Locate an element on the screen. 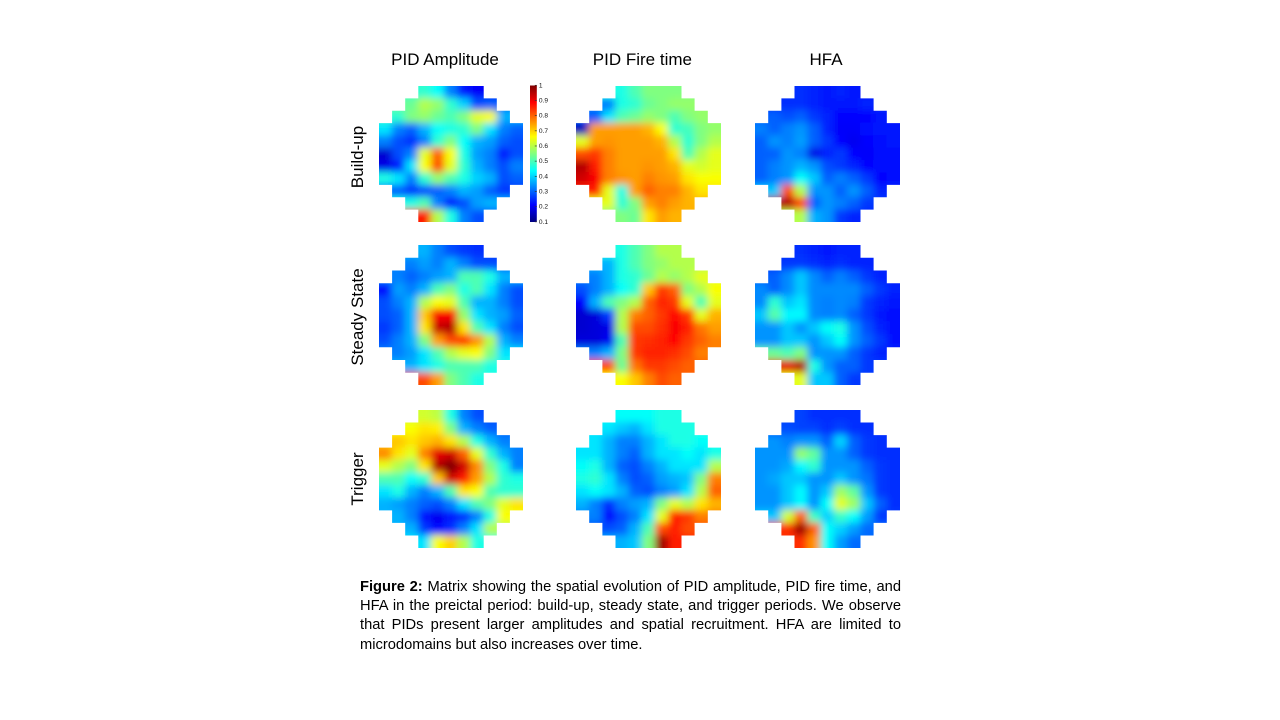 Image resolution: width=1280 pixels, height=720 pixels. svg-text: 0.6 is located at coordinates (543, 146).